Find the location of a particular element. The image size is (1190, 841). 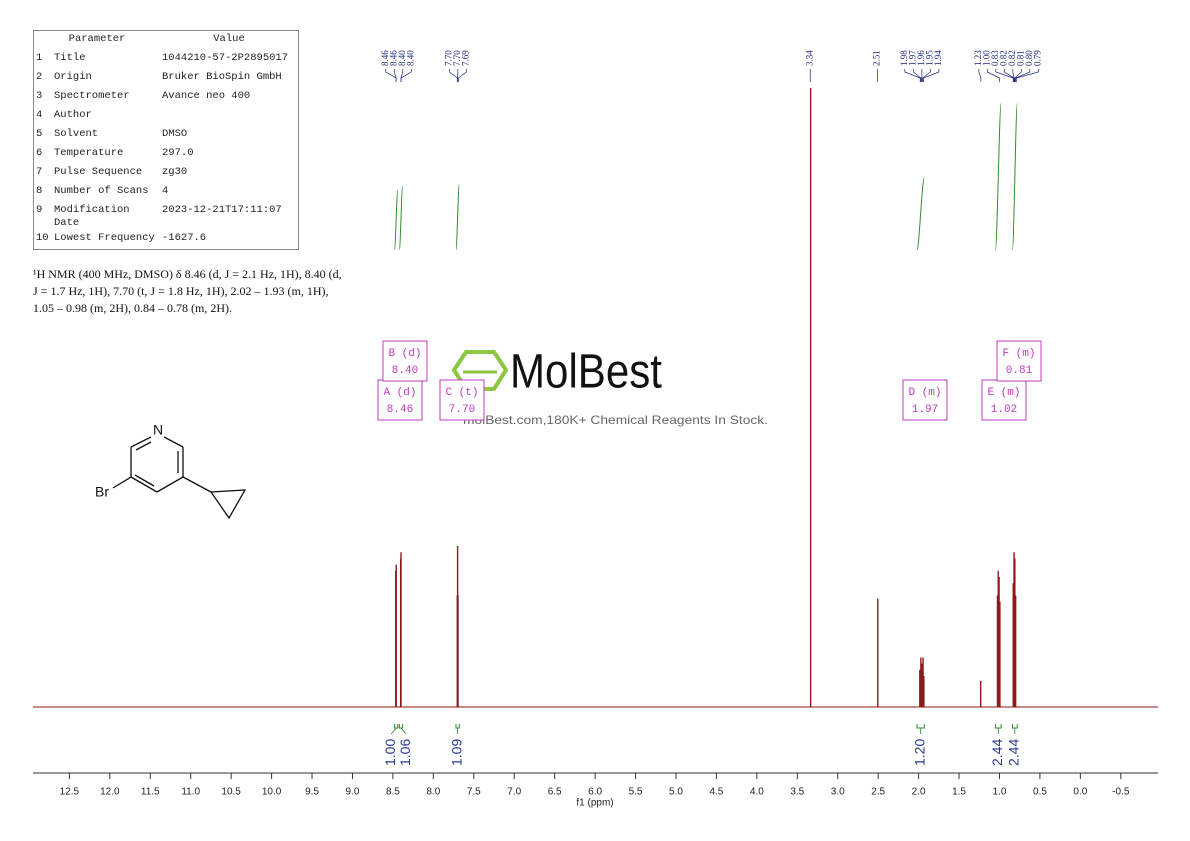

multiplet-shift: 8.46 is located at coordinates (400, 410).